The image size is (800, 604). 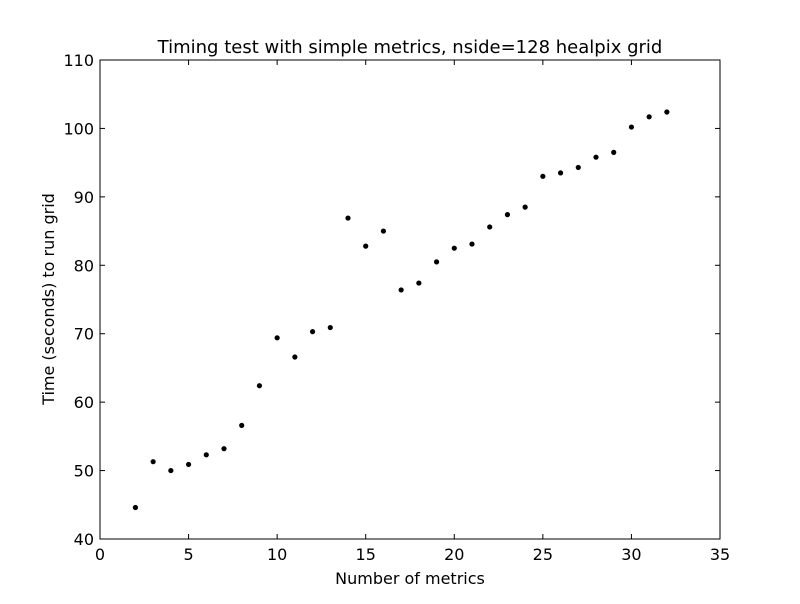 What do you see at coordinates (84, 471) in the screenshot?
I see `y-tick-label: 50` at bounding box center [84, 471].